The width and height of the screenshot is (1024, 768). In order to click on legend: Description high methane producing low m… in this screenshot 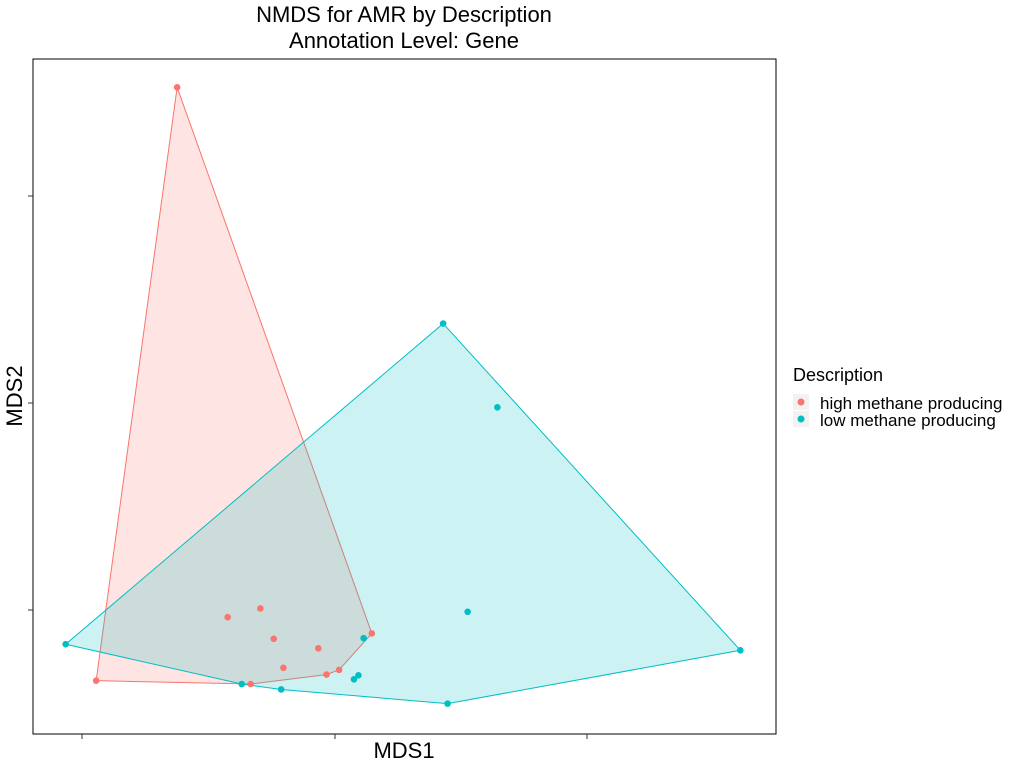, I will do `click(897, 397)`.